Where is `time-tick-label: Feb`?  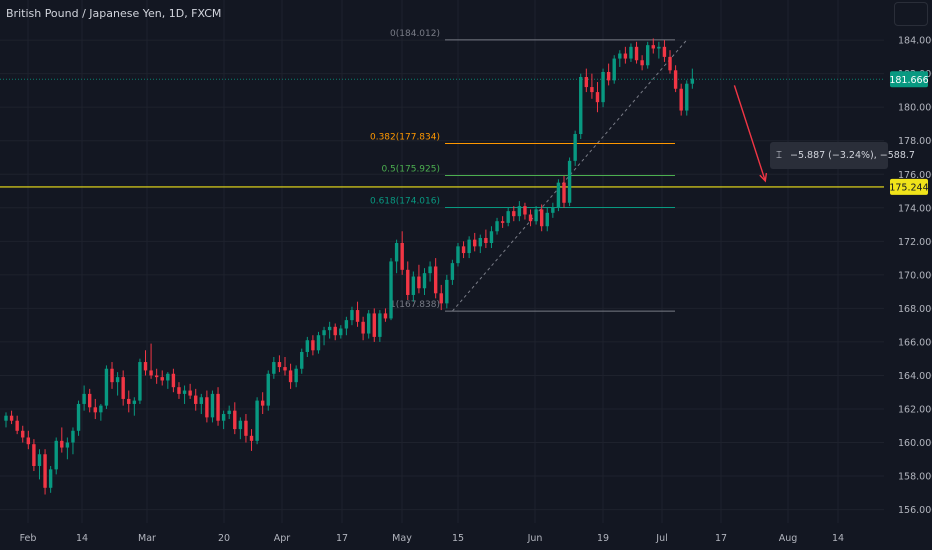 time-tick-label: Feb is located at coordinates (28, 538).